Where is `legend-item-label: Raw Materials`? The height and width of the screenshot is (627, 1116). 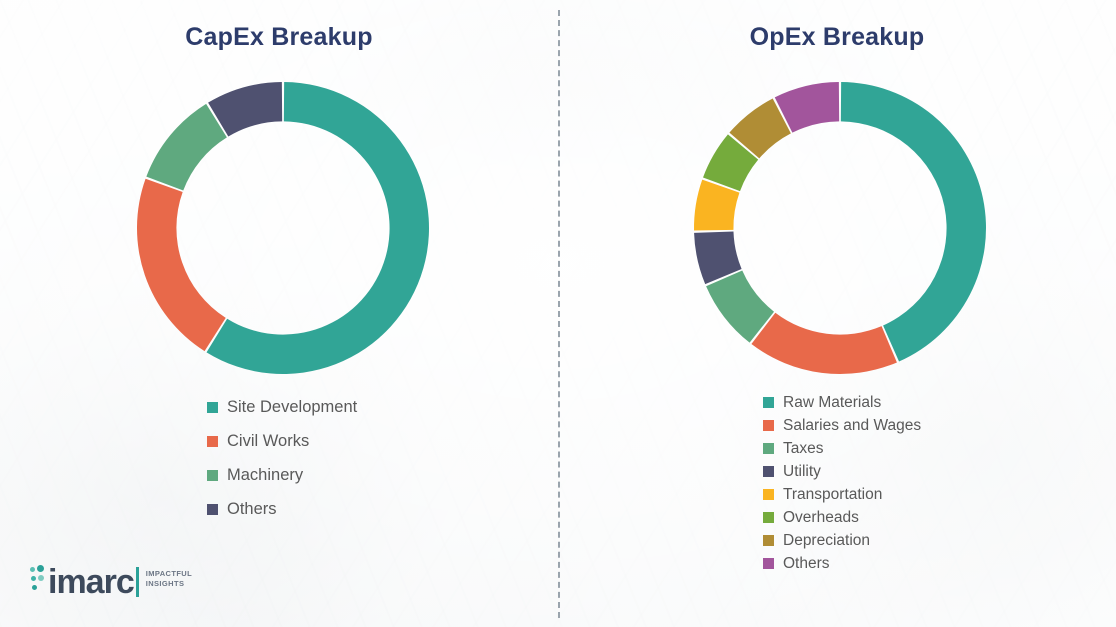 legend-item-label: Raw Materials is located at coordinates (832, 402).